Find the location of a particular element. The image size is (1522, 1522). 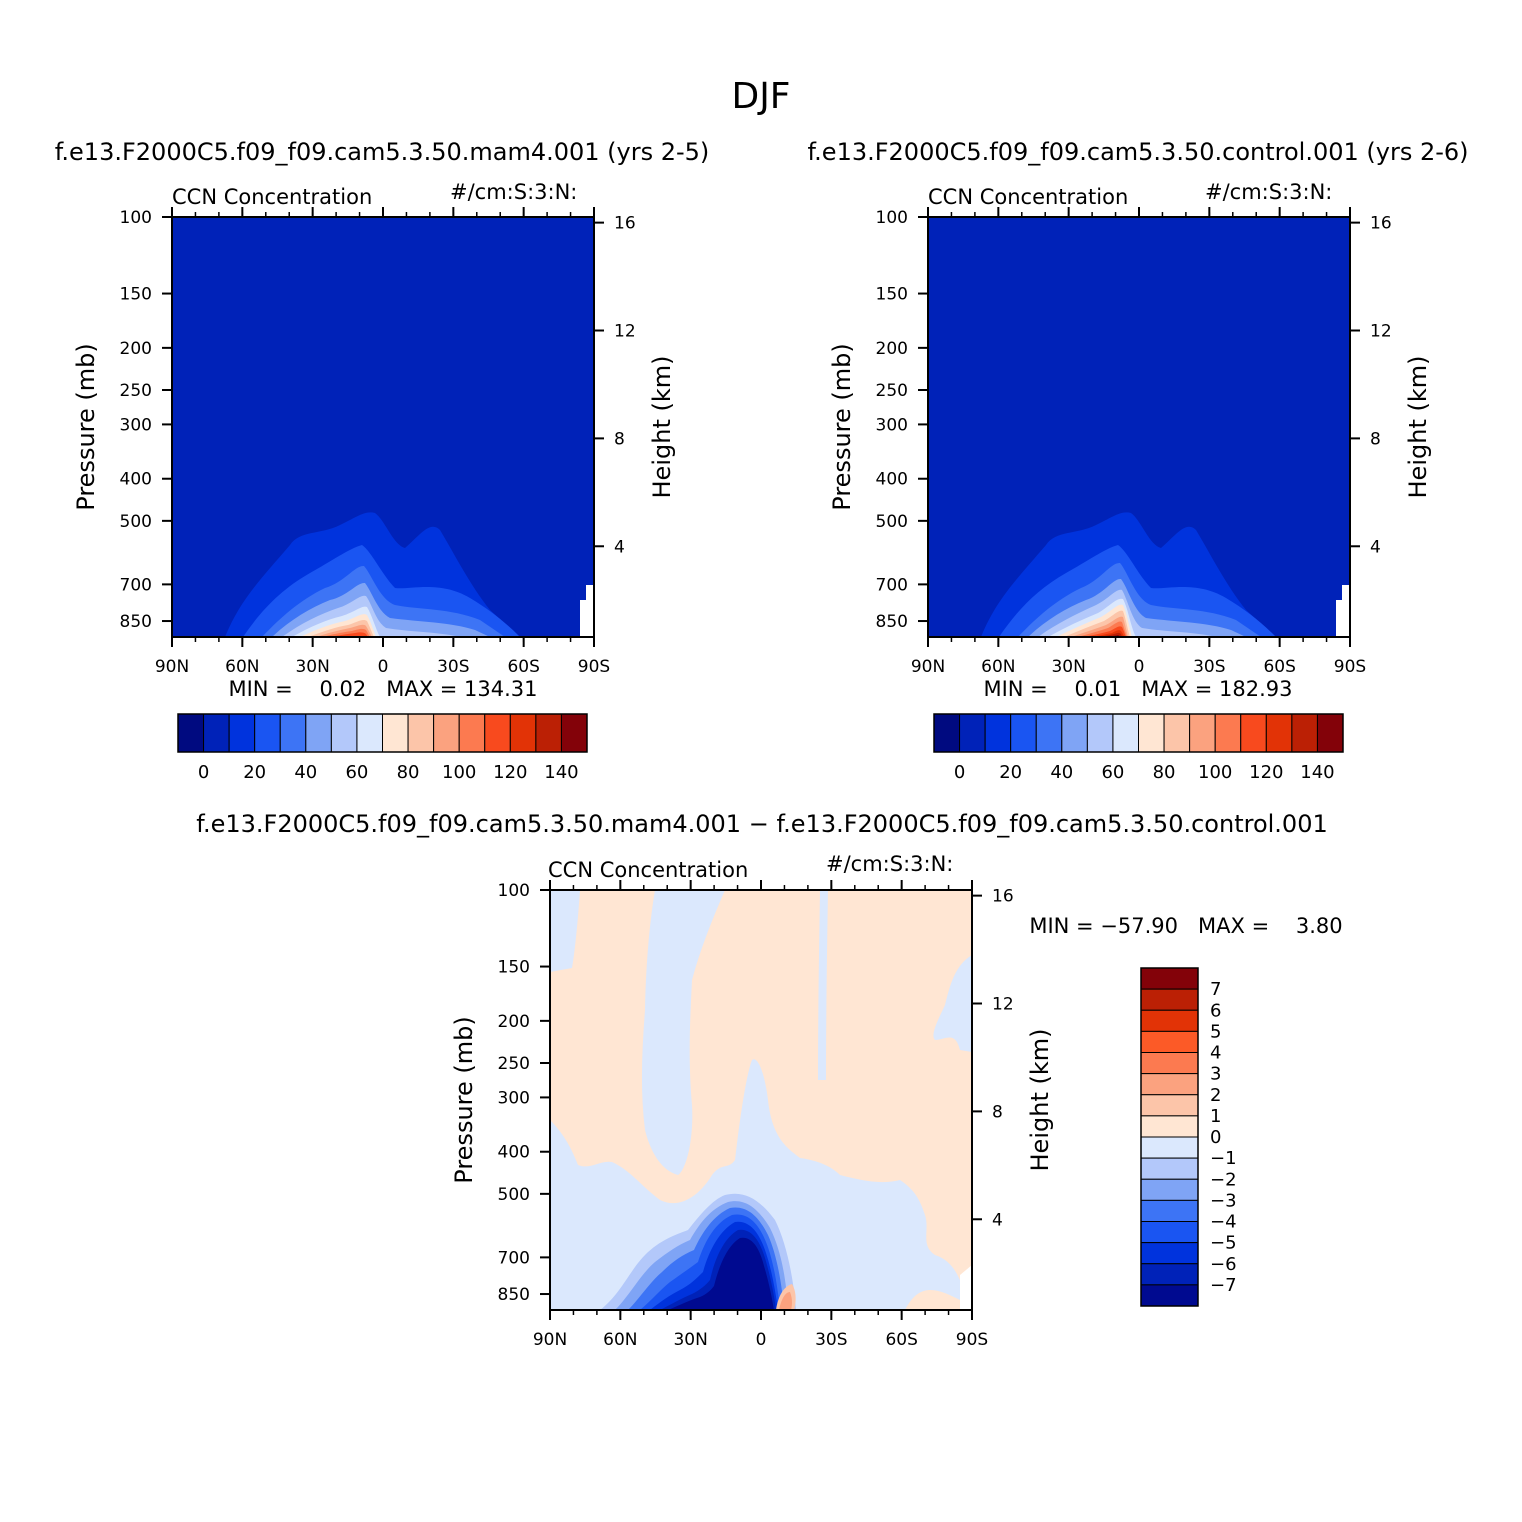

colorbar-label: 40 is located at coordinates (1061, 772).